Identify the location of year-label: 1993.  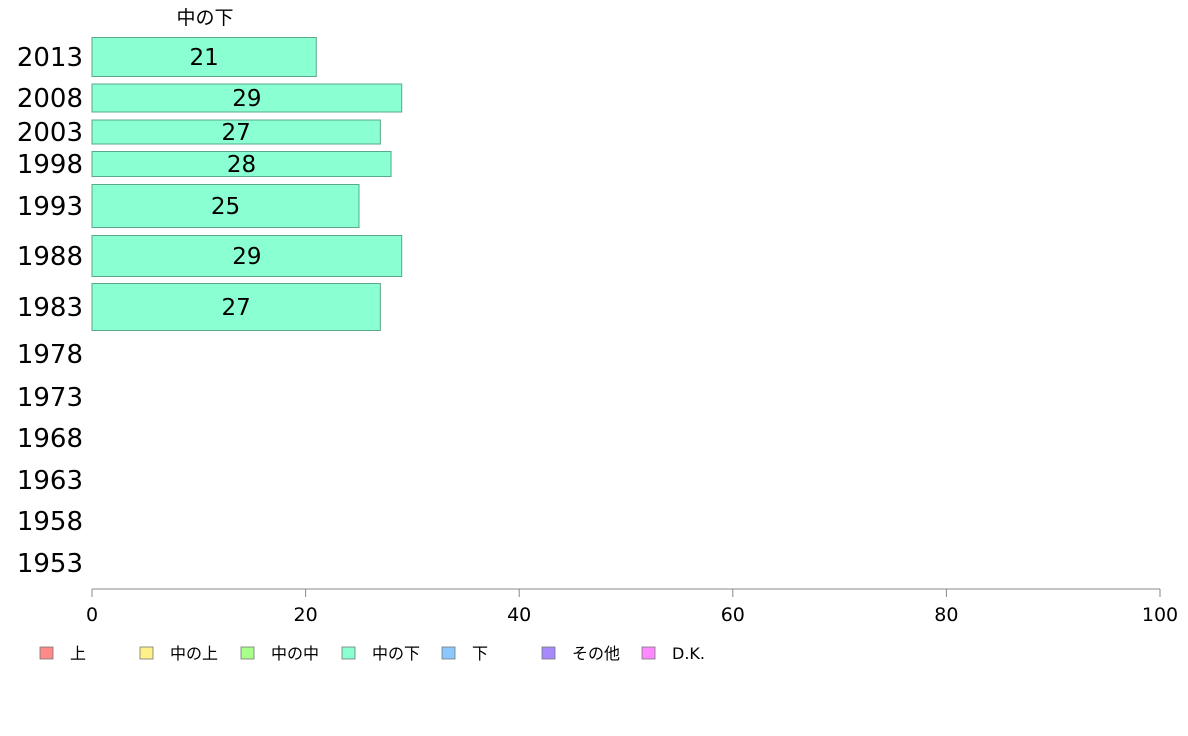
(50, 207).